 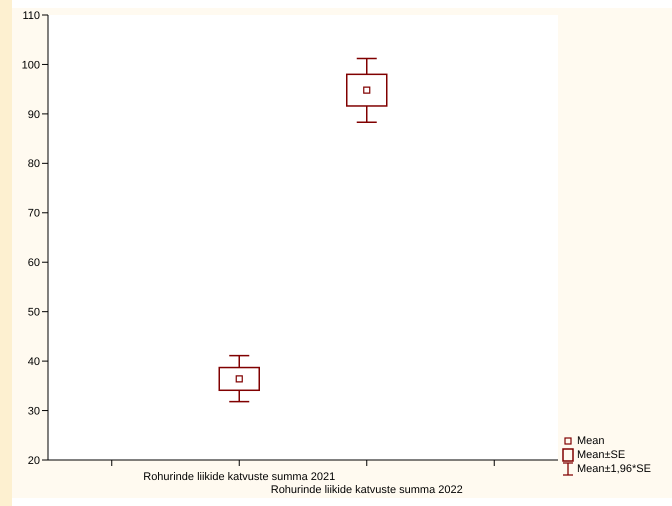 What do you see at coordinates (614, 469) in the screenshot?
I see `text: Mean±1,96*SE` at bounding box center [614, 469].